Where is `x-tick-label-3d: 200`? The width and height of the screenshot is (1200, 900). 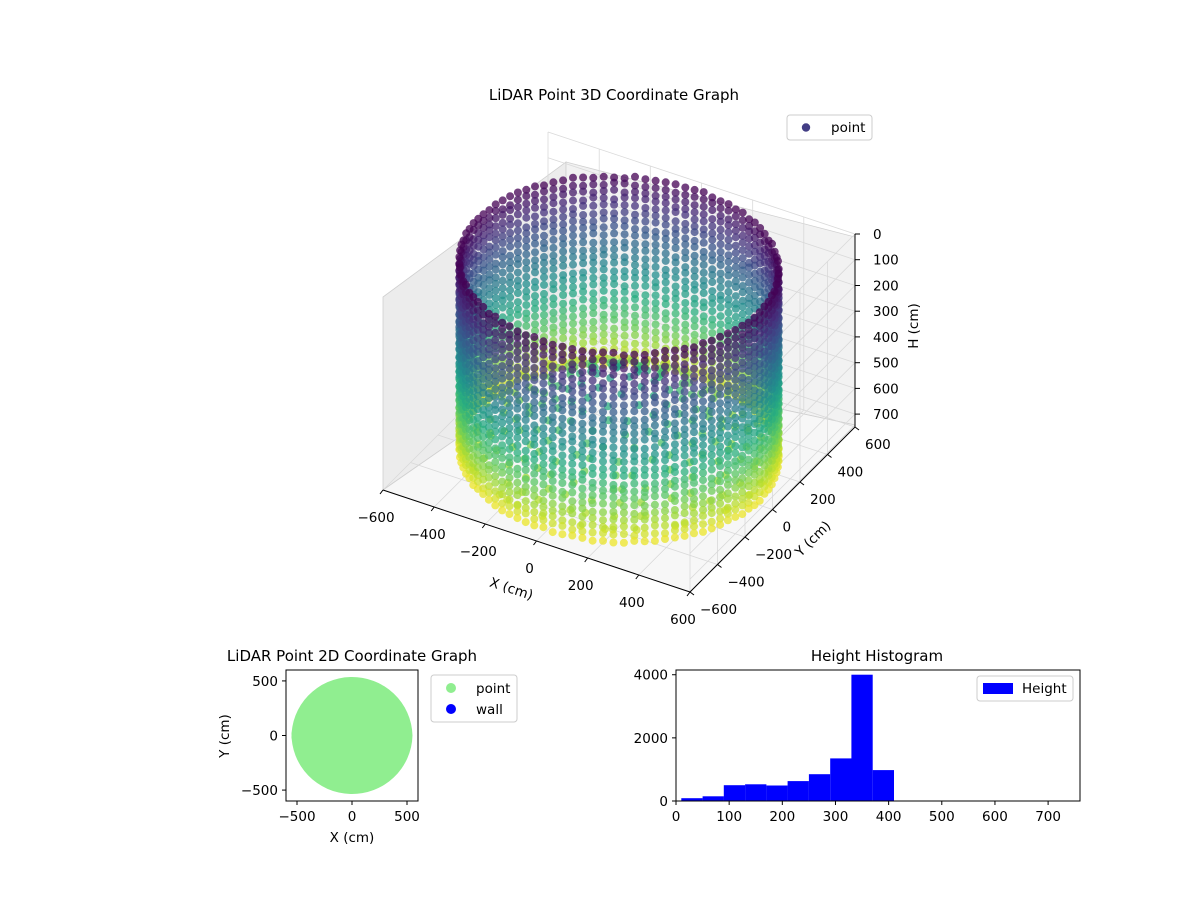
x-tick-label-3d: 200 is located at coordinates (581, 586).